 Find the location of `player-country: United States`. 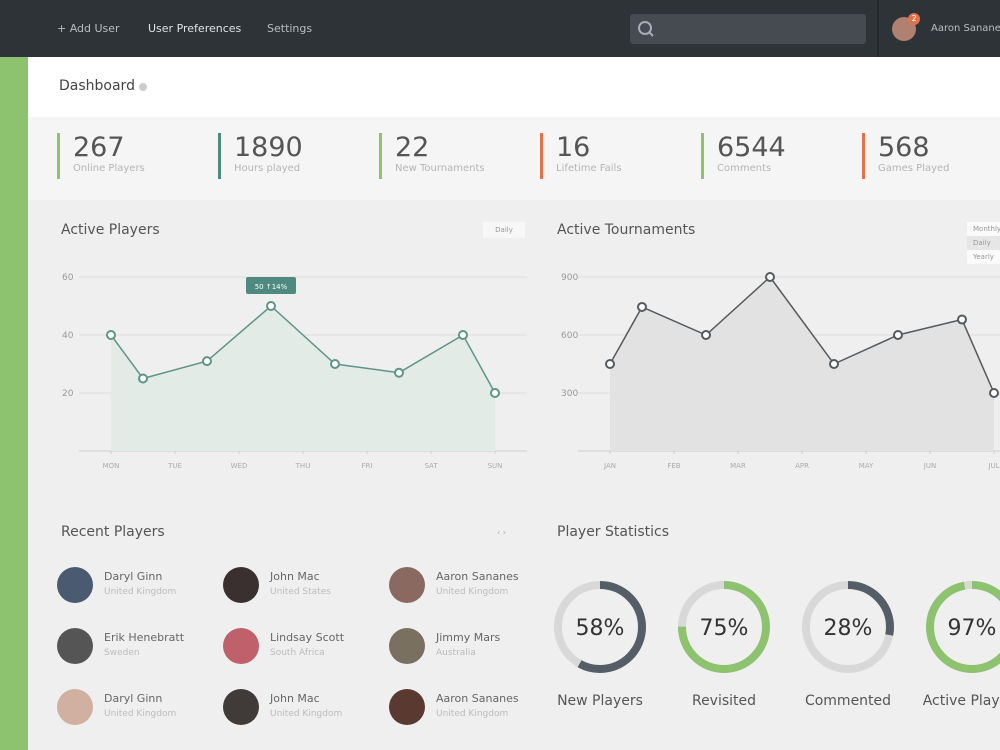

player-country: United States is located at coordinates (300, 592).